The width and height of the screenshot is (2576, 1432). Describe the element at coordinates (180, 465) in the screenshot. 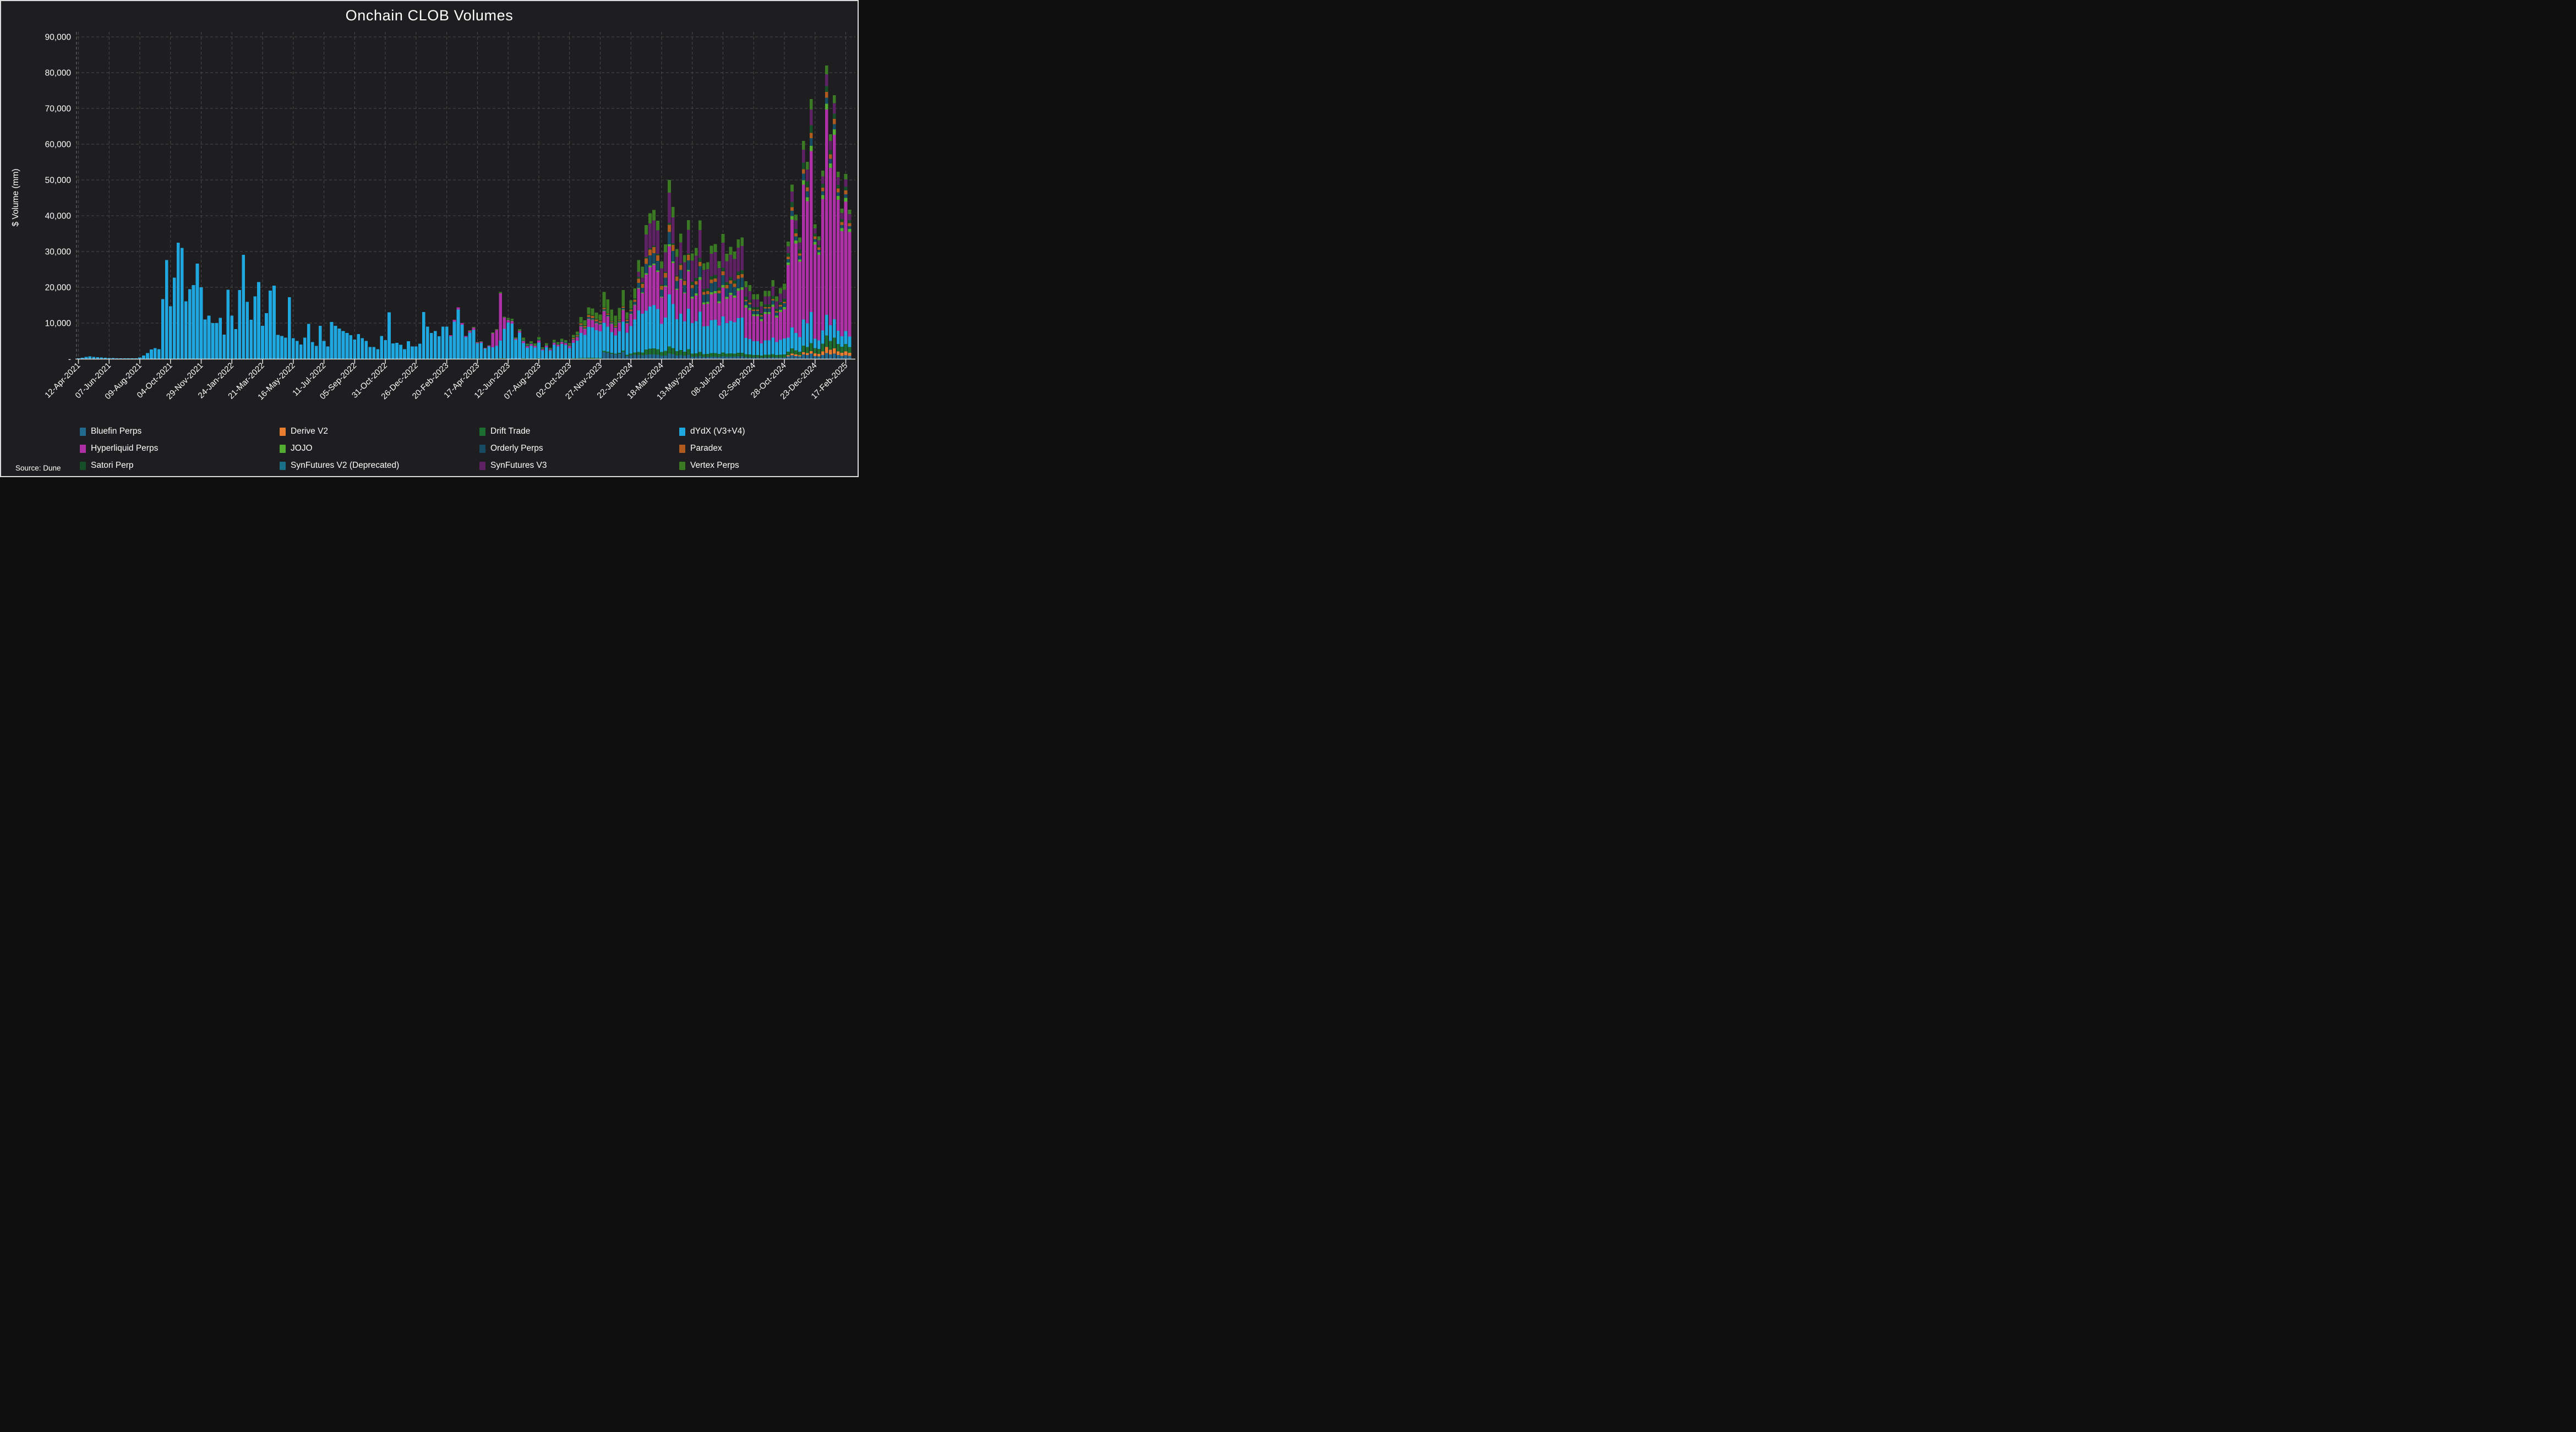

I see `legend-item-satori: Satori Perp` at that location.